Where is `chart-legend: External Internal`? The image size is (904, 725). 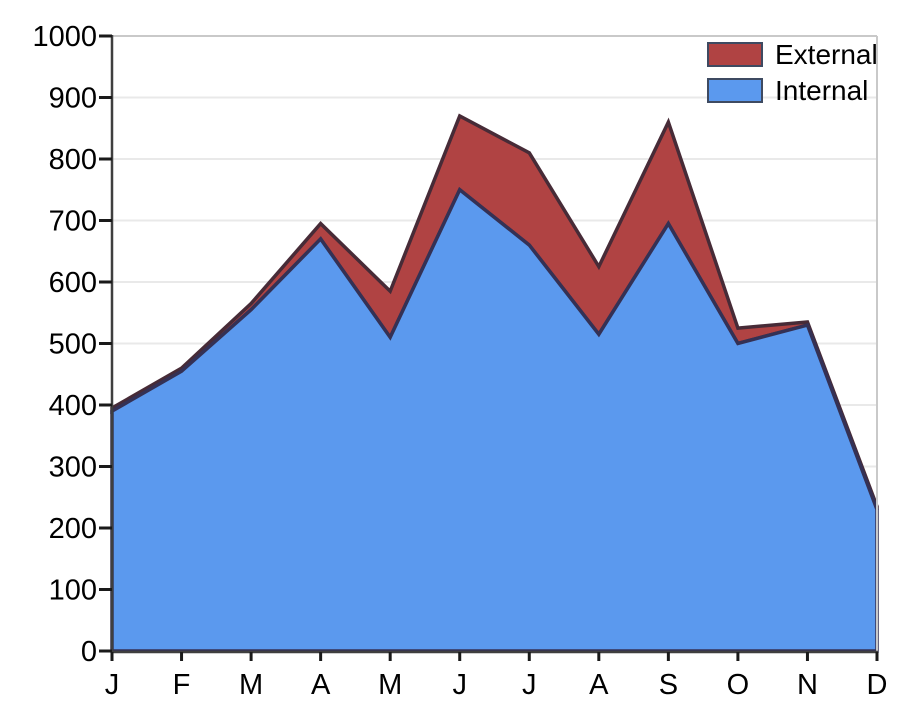 chart-legend: External Internal is located at coordinates (792, 76).